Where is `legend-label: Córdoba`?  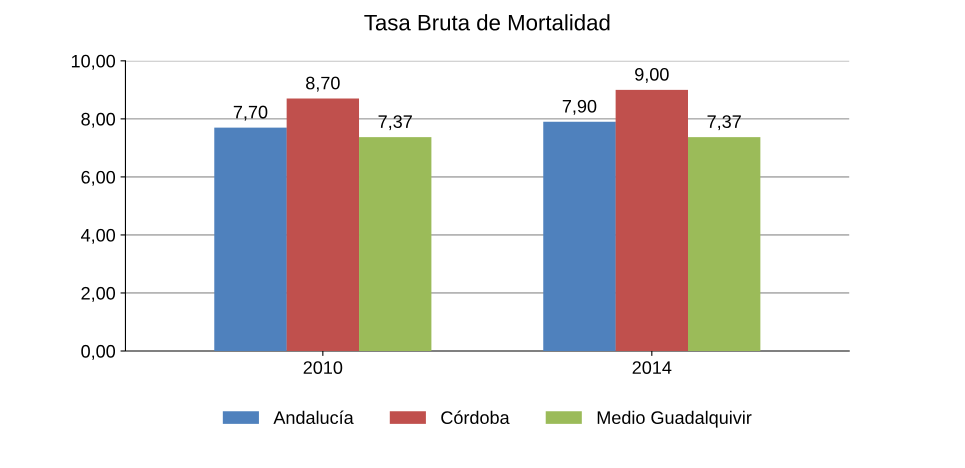 legend-label: Córdoba is located at coordinates (475, 417).